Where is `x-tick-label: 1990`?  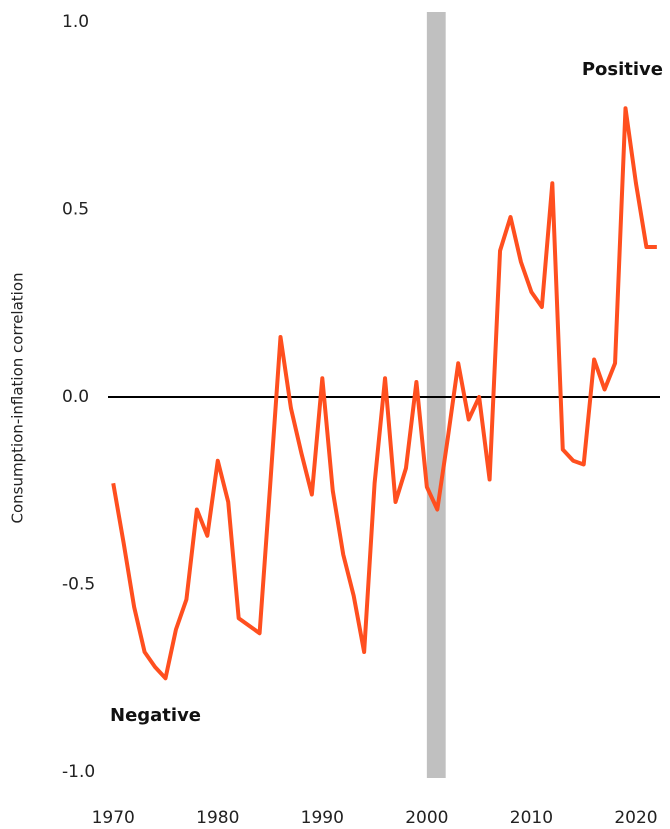
x-tick-label: 1990 is located at coordinates (322, 818).